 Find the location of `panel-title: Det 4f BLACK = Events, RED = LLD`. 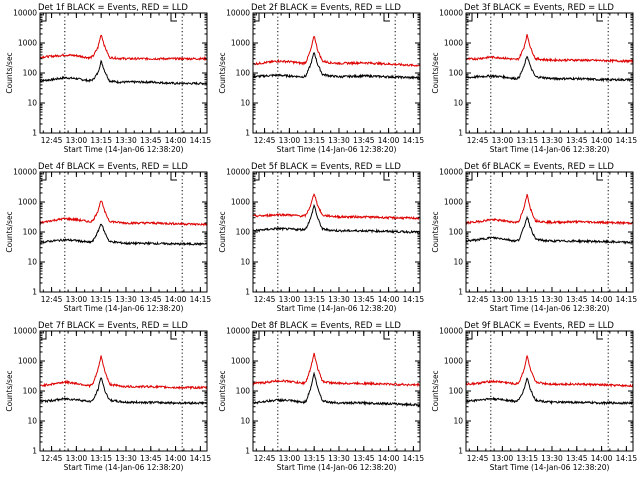

panel-title: Det 4f BLACK = Events, RED = LLD is located at coordinates (113, 167).